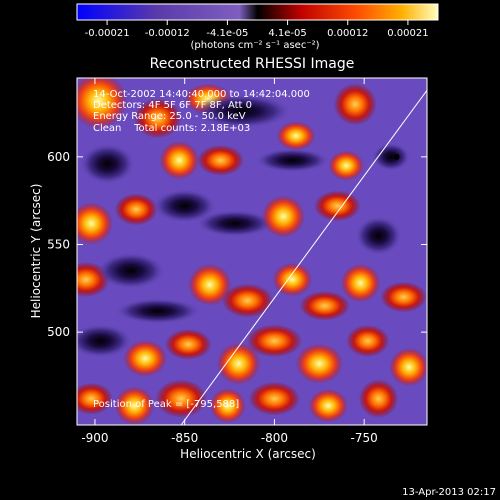 The width and height of the screenshot is (500, 500). What do you see at coordinates (184, 438) in the screenshot?
I see `x-tick-label: -850` at bounding box center [184, 438].